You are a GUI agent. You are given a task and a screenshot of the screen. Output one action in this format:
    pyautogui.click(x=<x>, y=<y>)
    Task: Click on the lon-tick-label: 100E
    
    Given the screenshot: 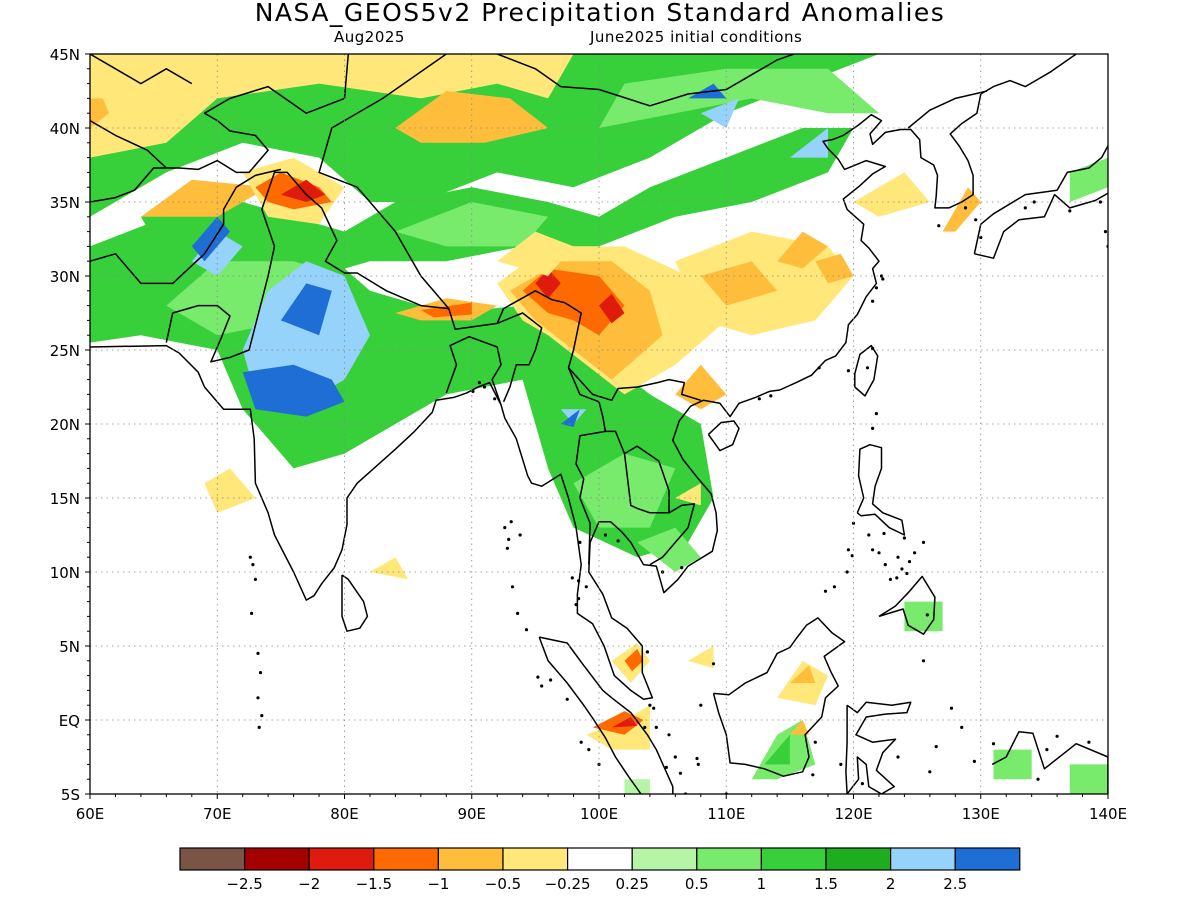 What is the action you would take?
    pyautogui.click(x=599, y=814)
    